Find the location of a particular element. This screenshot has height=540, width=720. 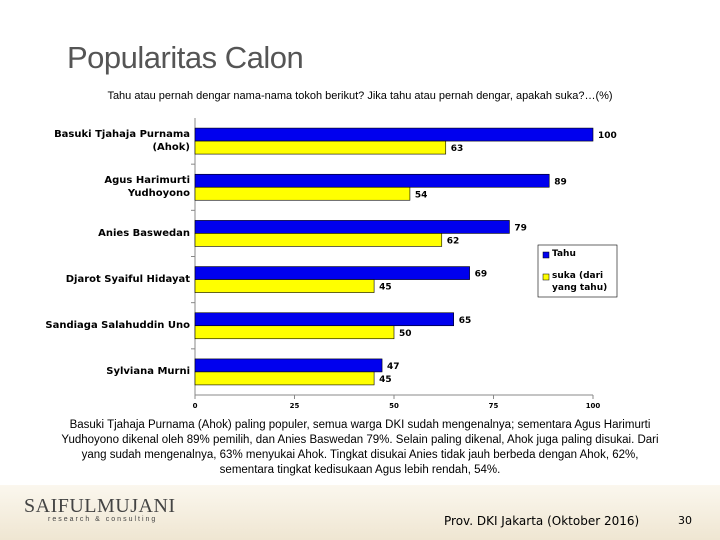

category-label: Sandiaga Salahuddin Uno is located at coordinates (117, 326).